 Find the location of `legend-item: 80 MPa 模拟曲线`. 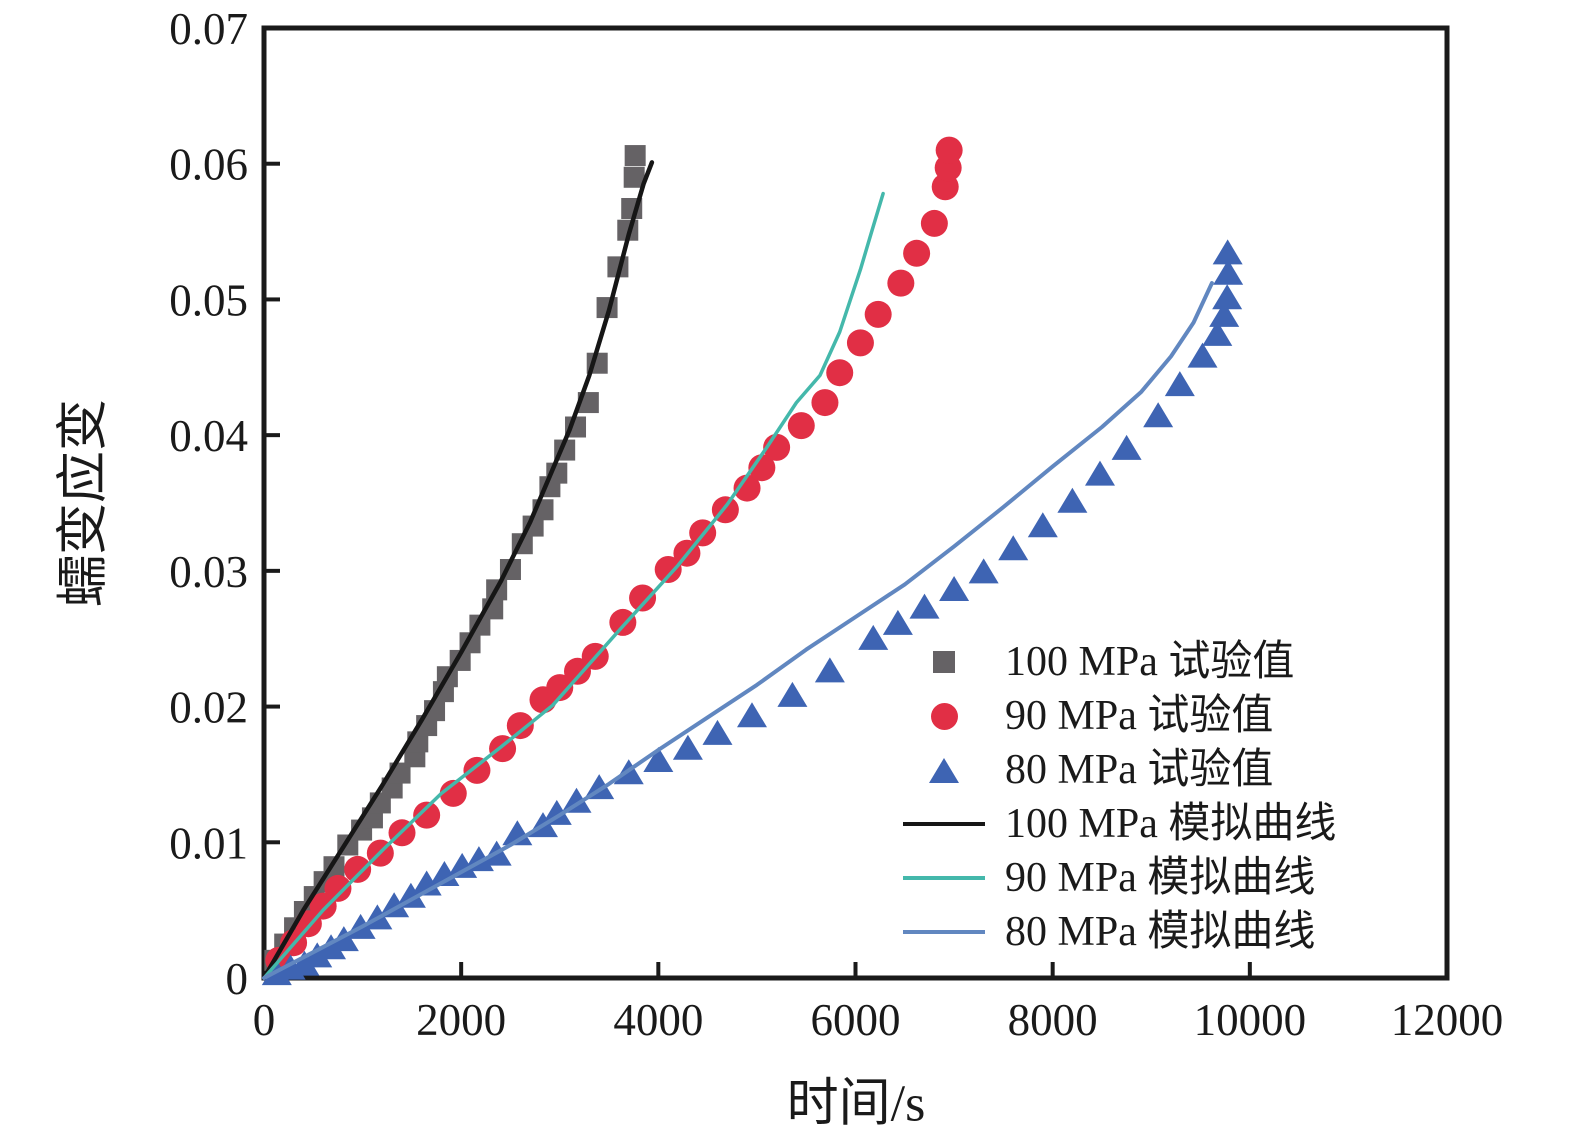

legend-item: 80 MPa 模拟曲线 is located at coordinates (1119, 932).